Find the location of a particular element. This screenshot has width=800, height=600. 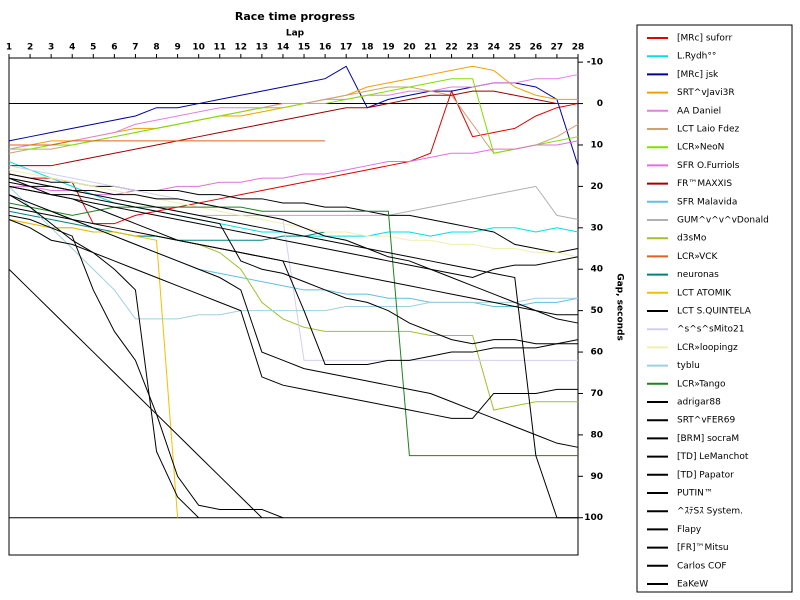

x-tick-label: 27 is located at coordinates (557, 48).